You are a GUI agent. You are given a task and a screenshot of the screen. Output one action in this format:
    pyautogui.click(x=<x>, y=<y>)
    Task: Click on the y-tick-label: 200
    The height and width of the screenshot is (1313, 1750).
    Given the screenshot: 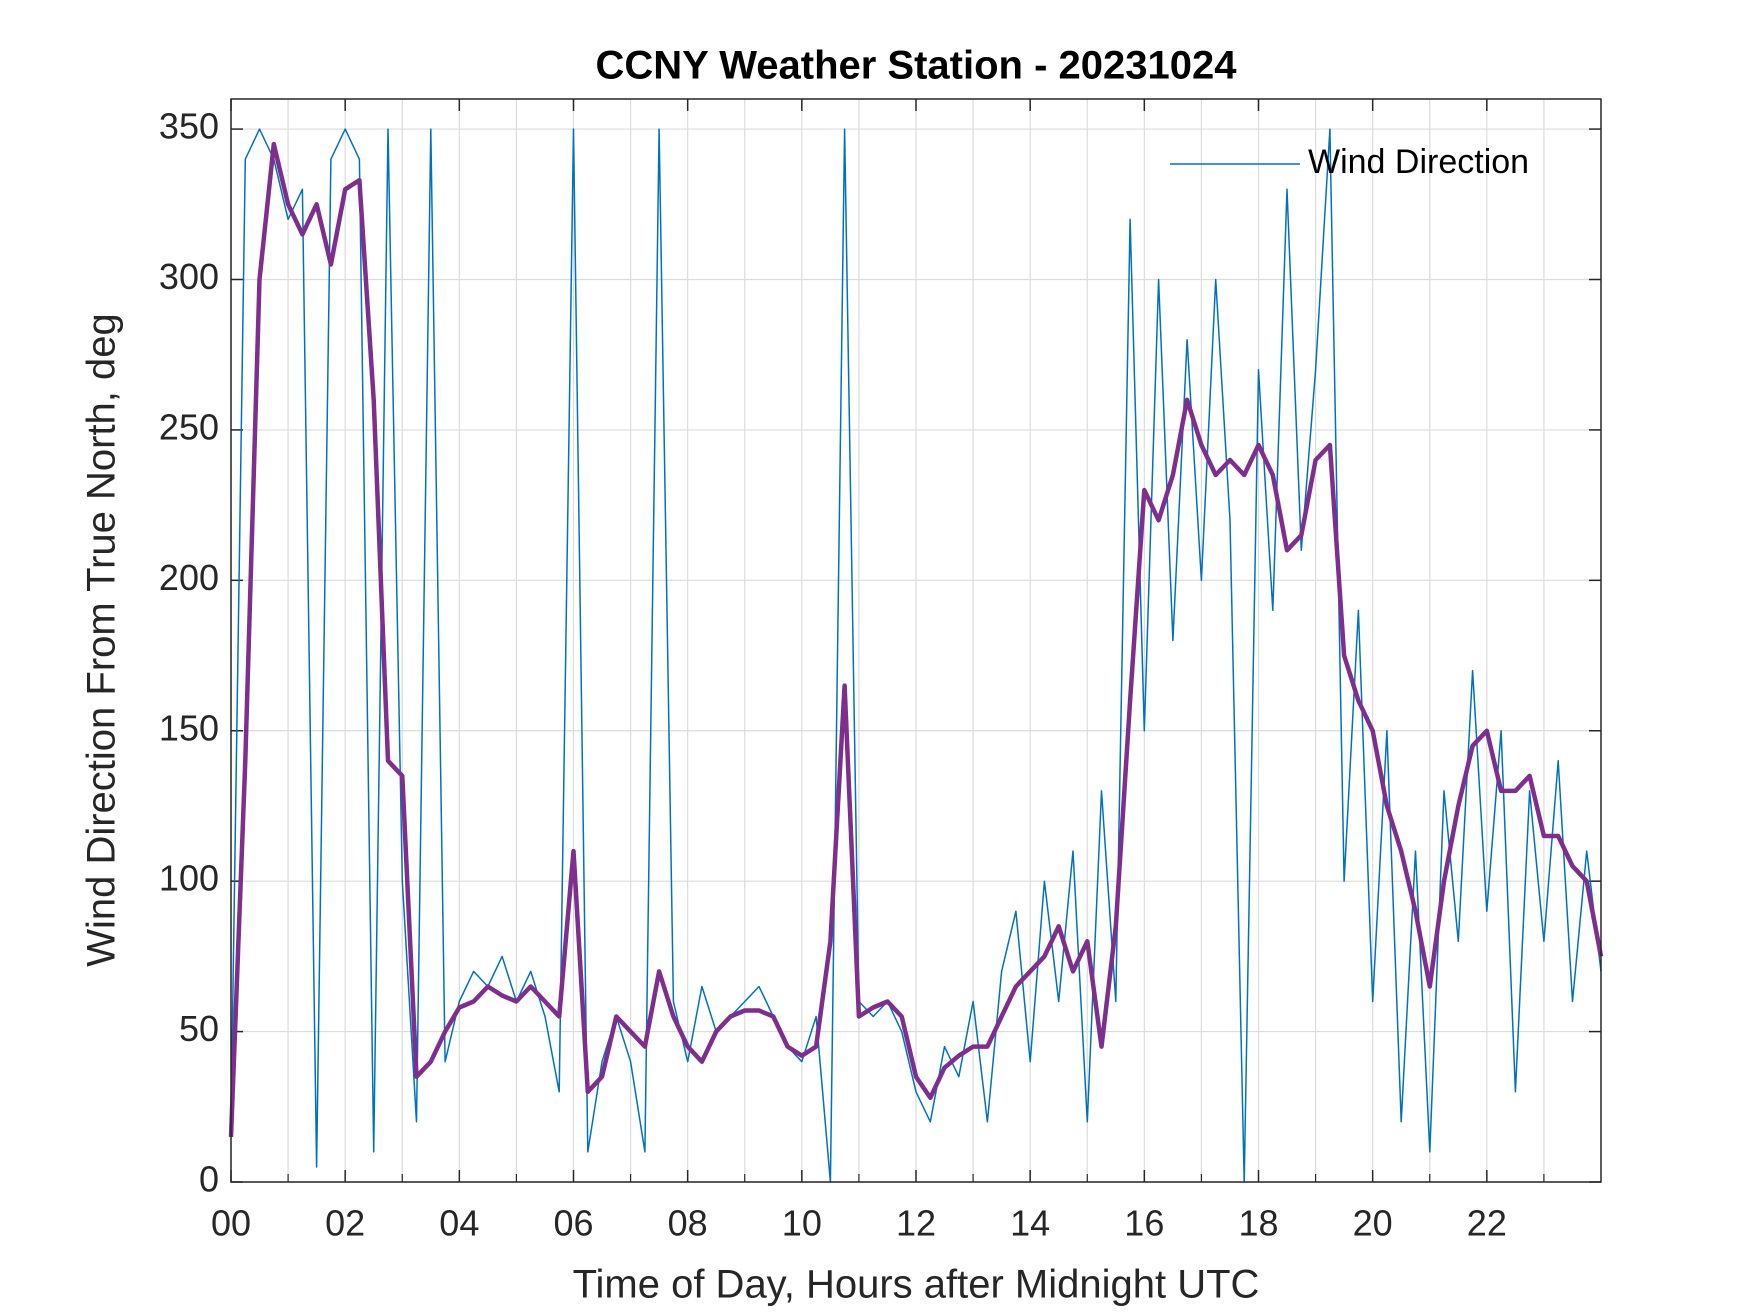 What is the action you would take?
    pyautogui.click(x=189, y=577)
    